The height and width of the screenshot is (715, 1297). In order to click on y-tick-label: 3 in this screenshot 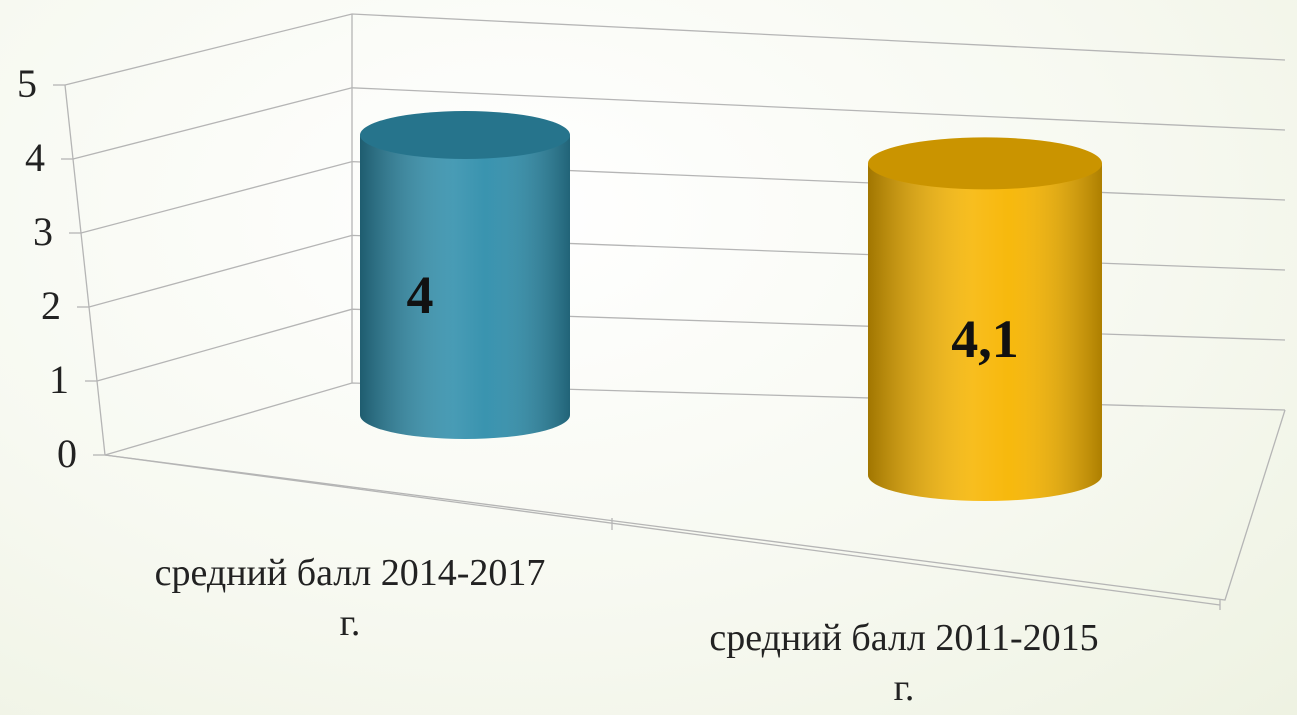, I will do `click(43, 231)`.